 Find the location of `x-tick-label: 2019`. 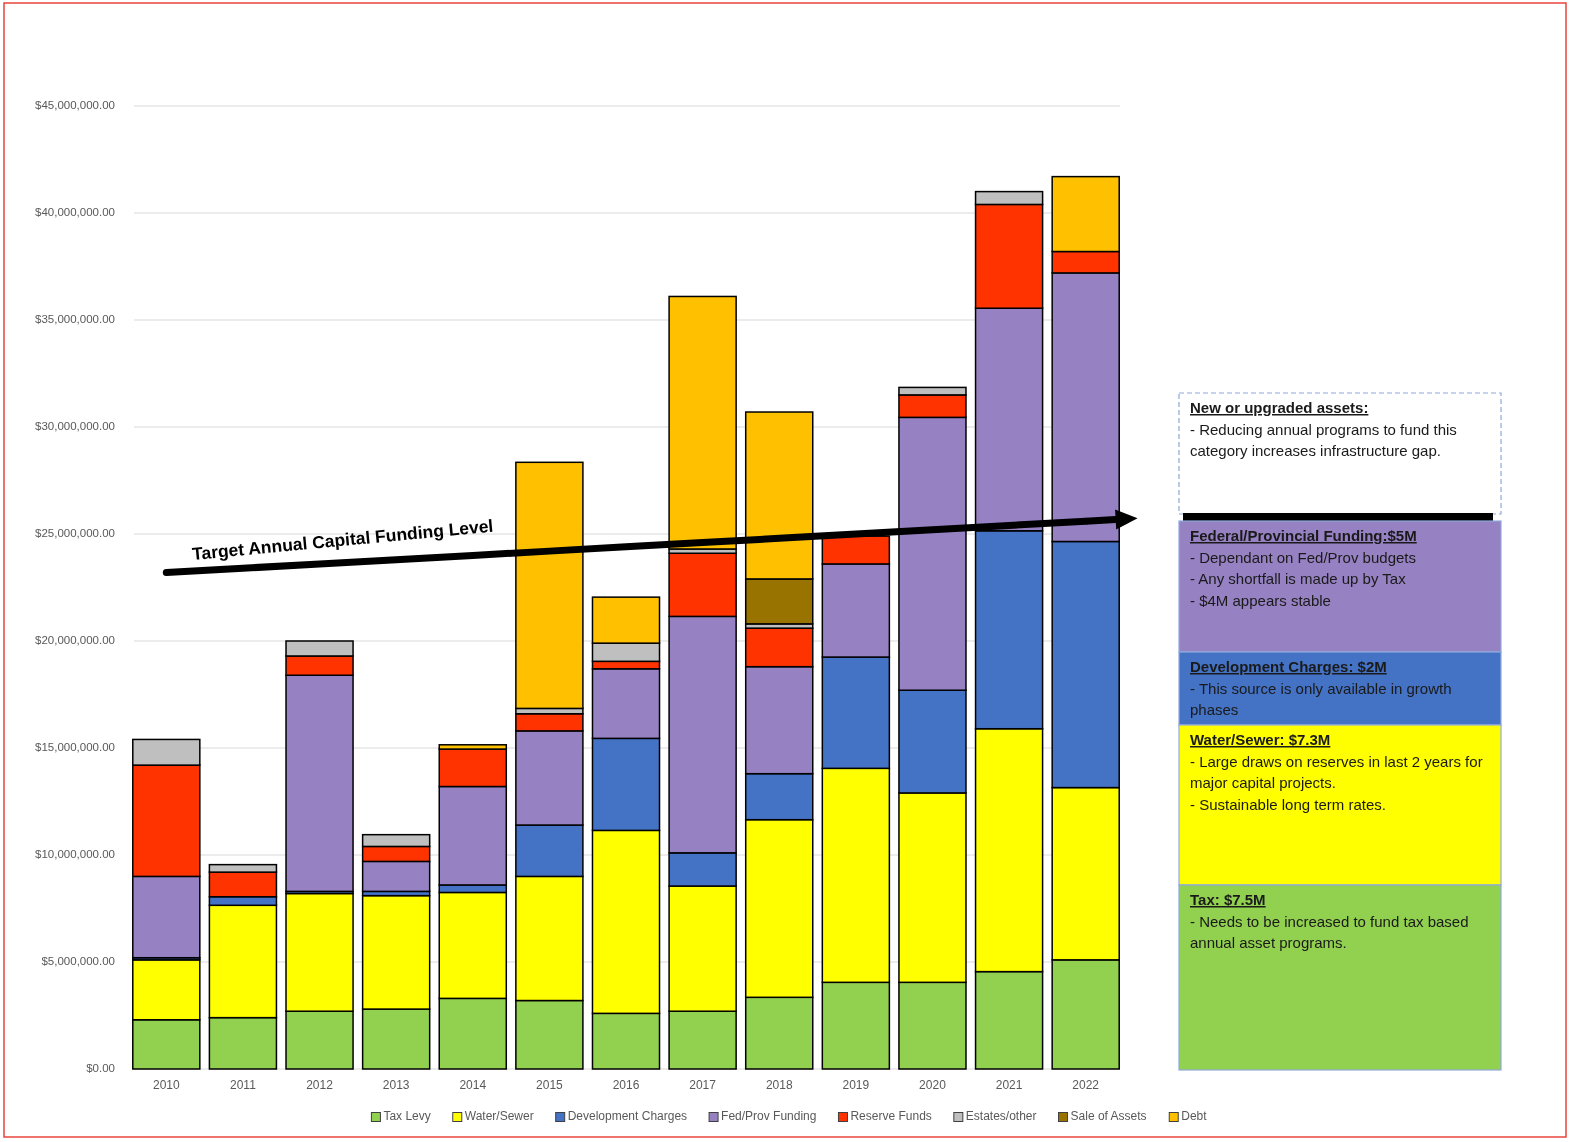

x-tick-label: 2019 is located at coordinates (856, 1085).